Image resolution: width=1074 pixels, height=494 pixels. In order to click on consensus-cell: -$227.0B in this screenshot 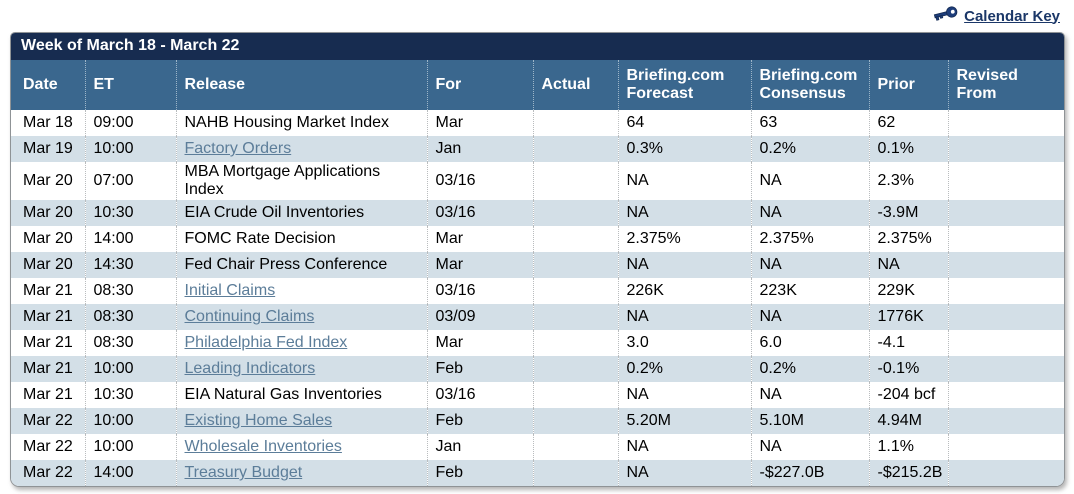, I will do `click(810, 473)`.